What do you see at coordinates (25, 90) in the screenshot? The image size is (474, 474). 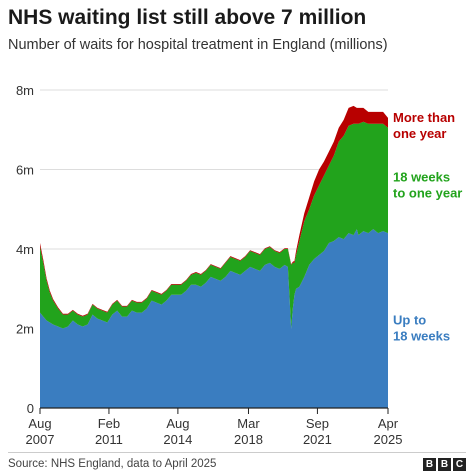 I see `y-tick-label: 8m` at bounding box center [25, 90].